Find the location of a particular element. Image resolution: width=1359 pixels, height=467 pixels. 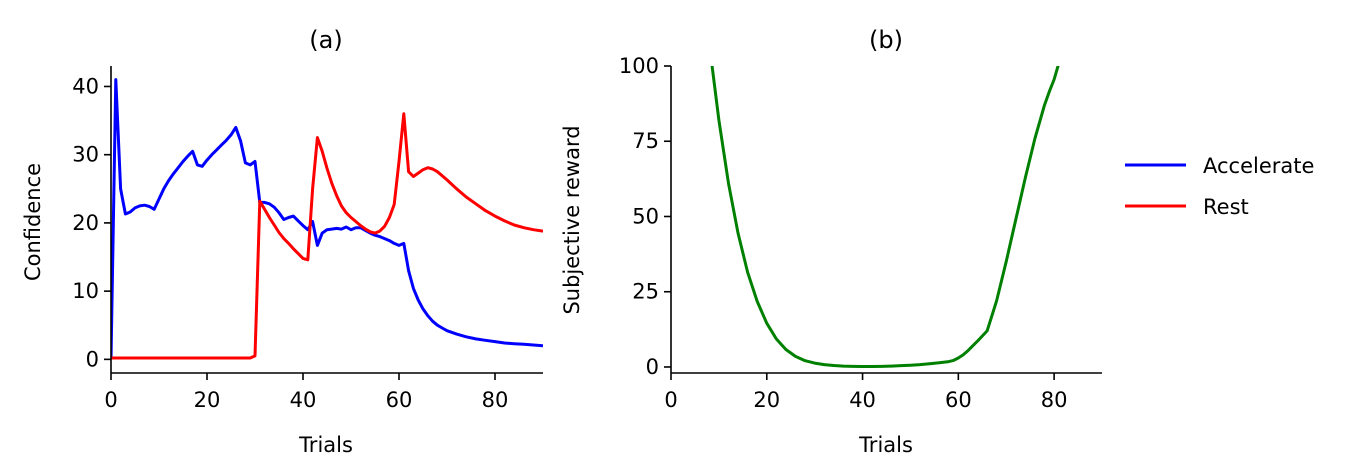

y-tick-label: 25 is located at coordinates (645, 292).